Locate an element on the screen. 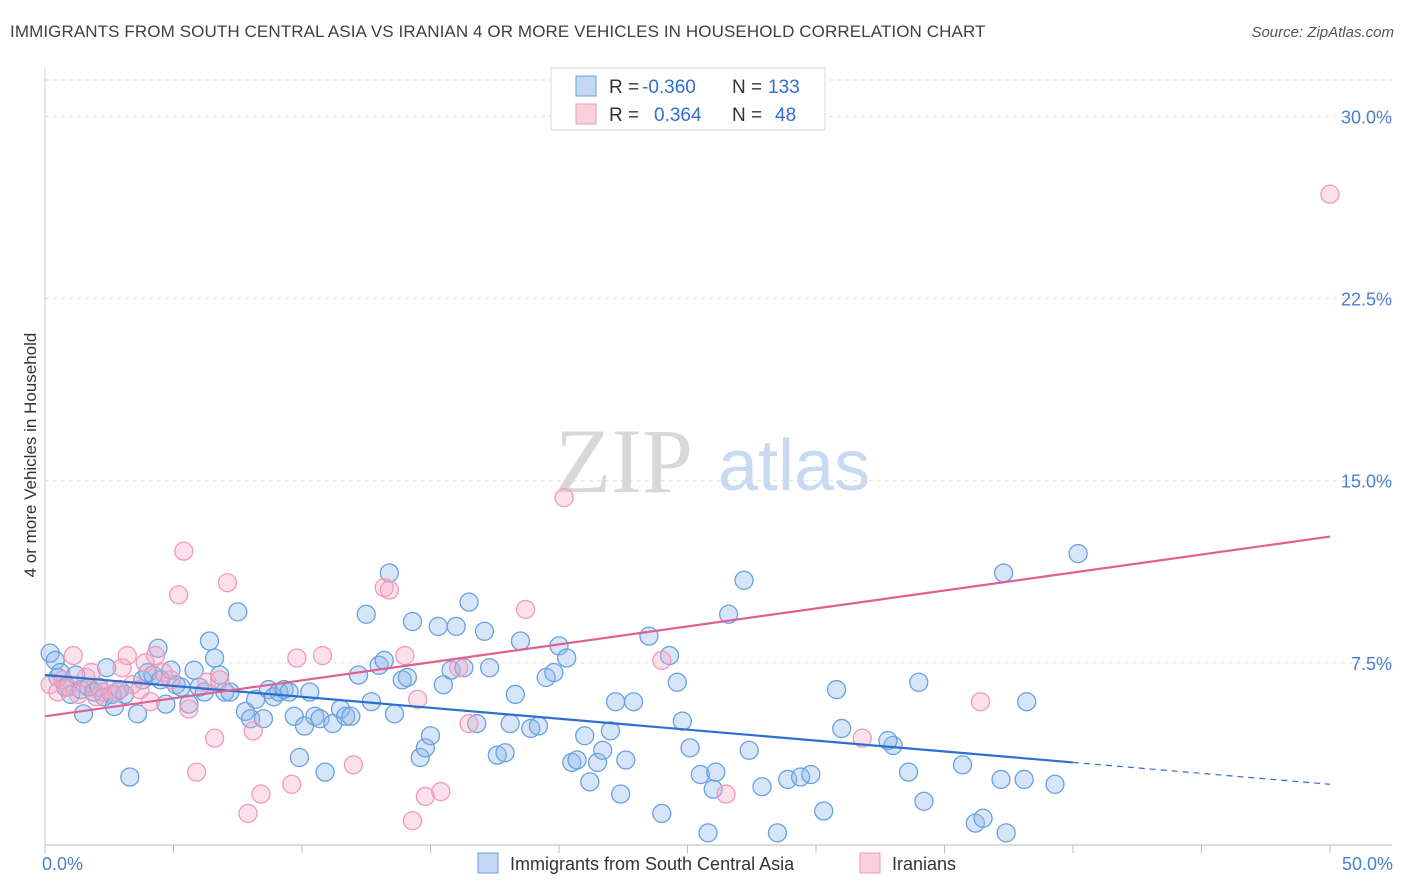 This screenshot has height=892, width=1406. y-tick-label-3: 30.0% is located at coordinates (1366, 117).